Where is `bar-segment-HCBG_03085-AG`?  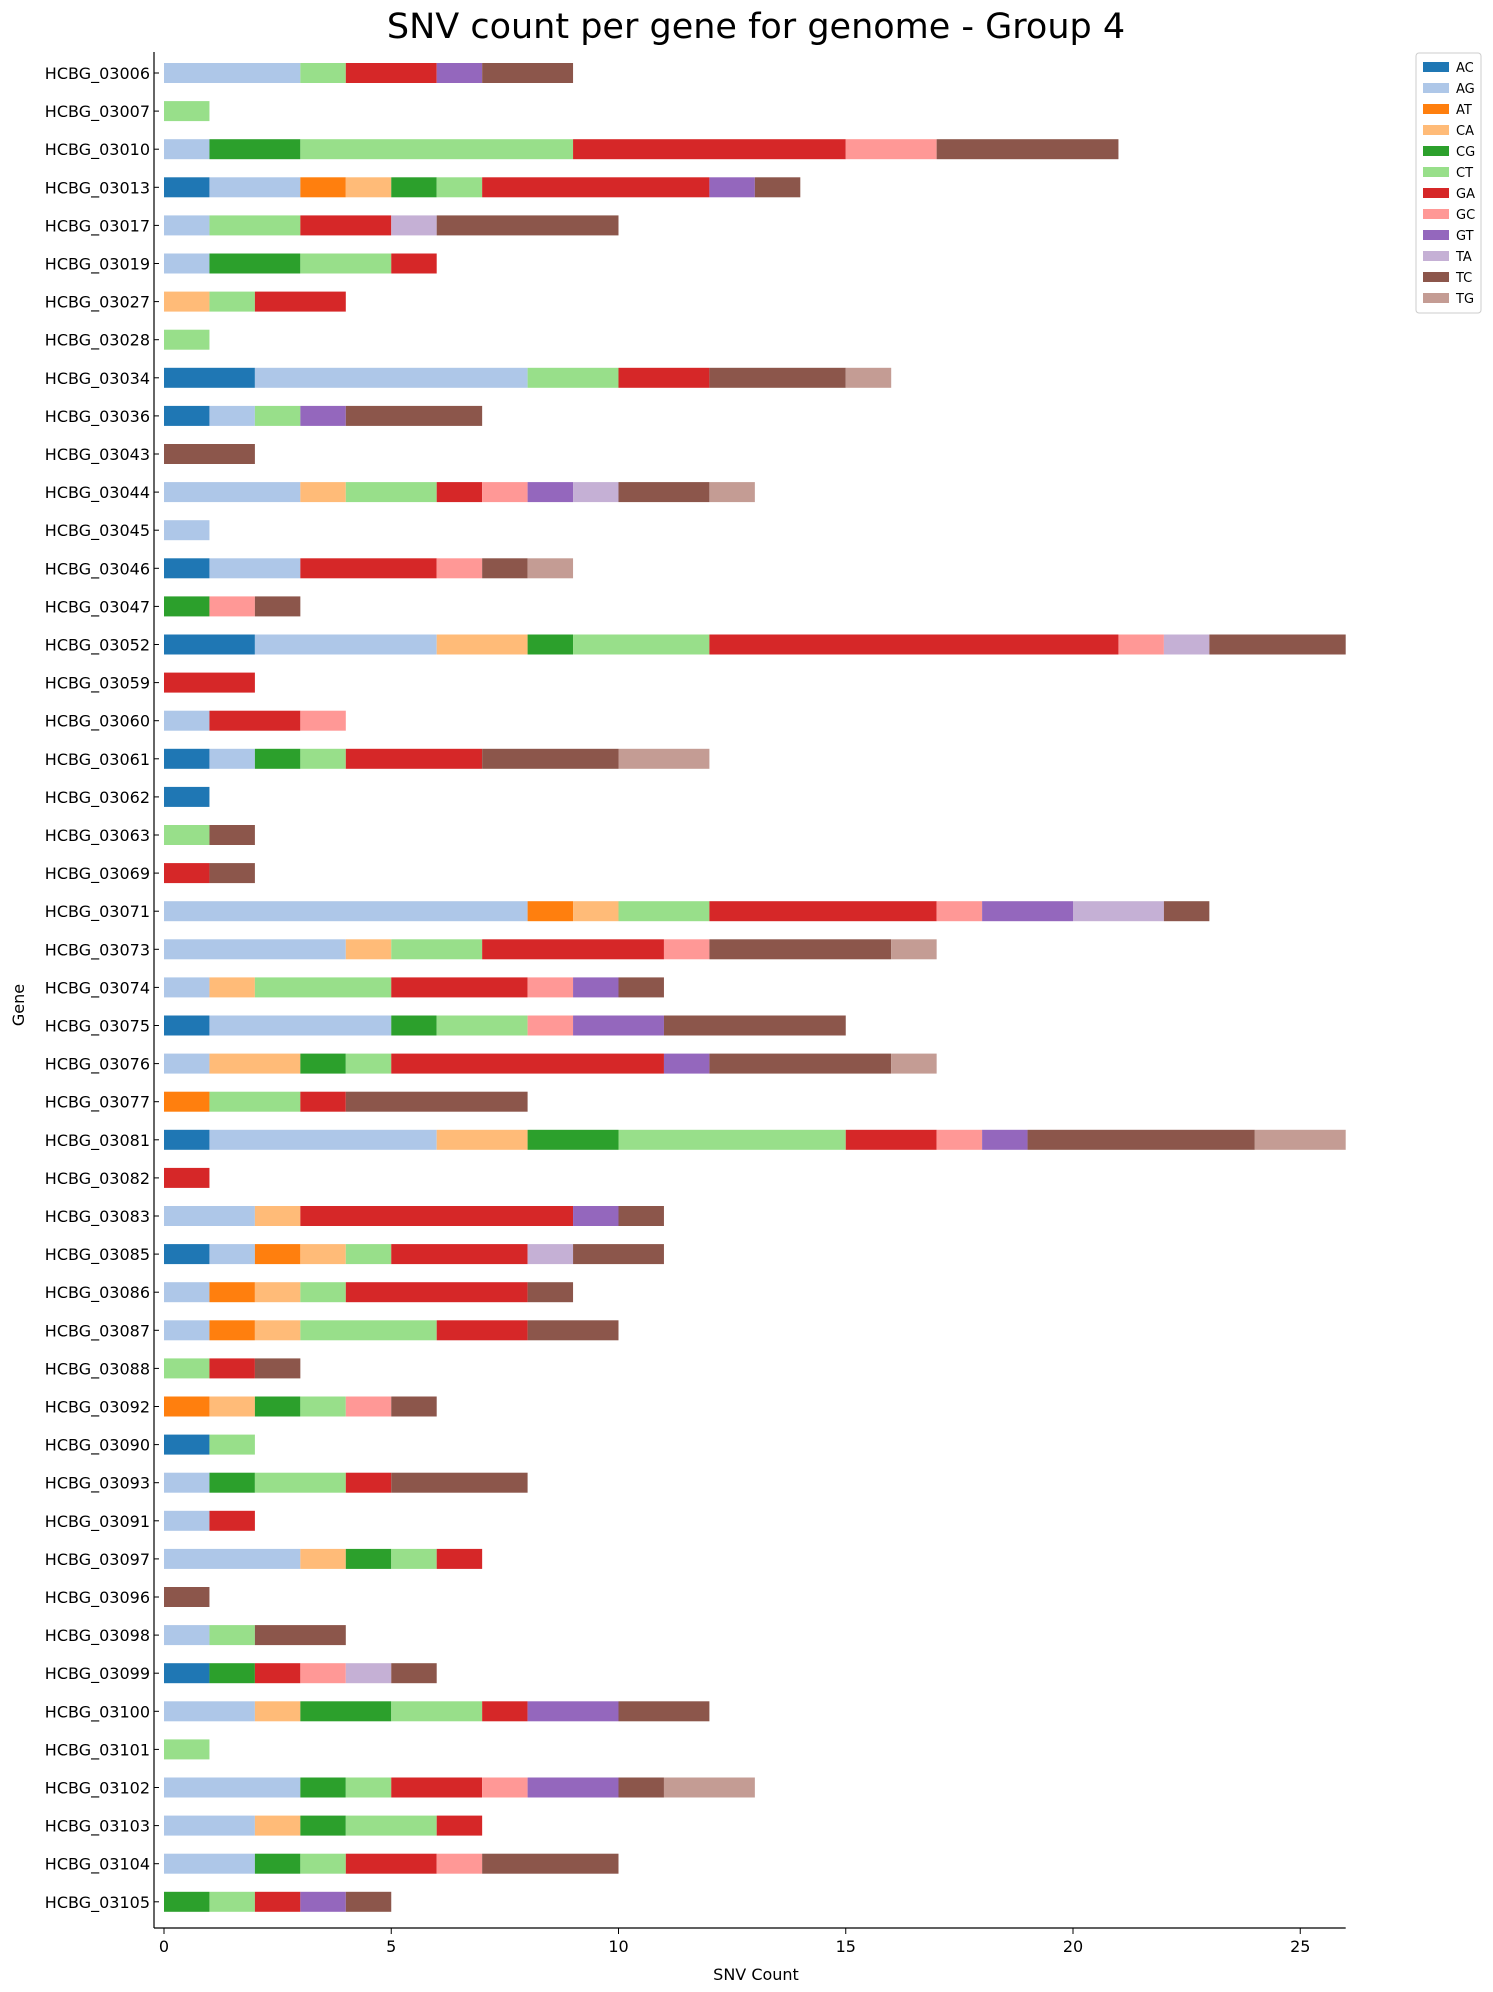
bar-segment-HCBG_03085-AG is located at coordinates (232, 1254).